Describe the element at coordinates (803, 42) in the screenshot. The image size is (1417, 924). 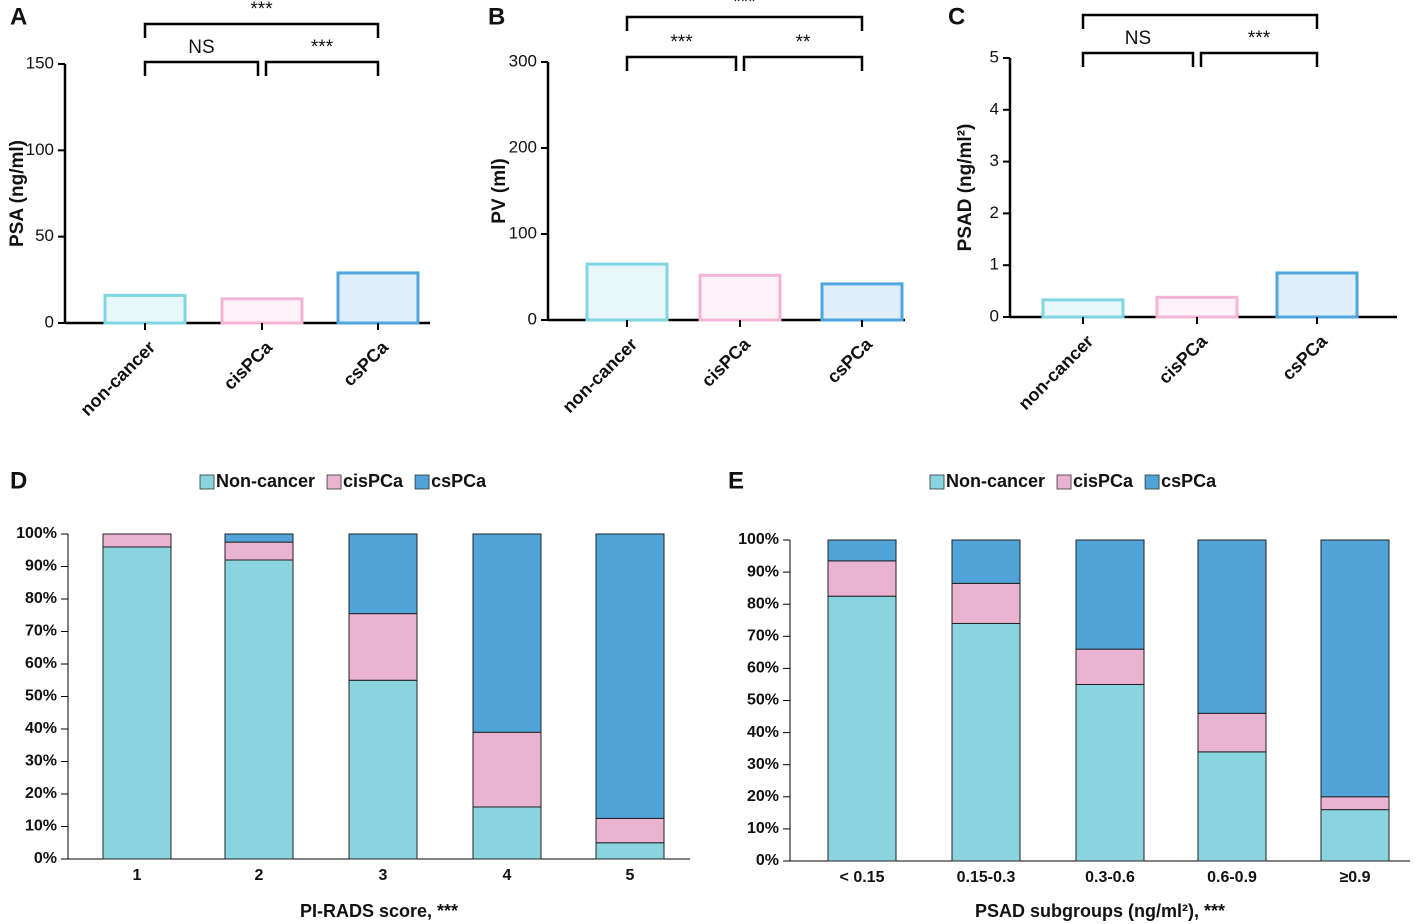
I see `significance-label: **` at that location.